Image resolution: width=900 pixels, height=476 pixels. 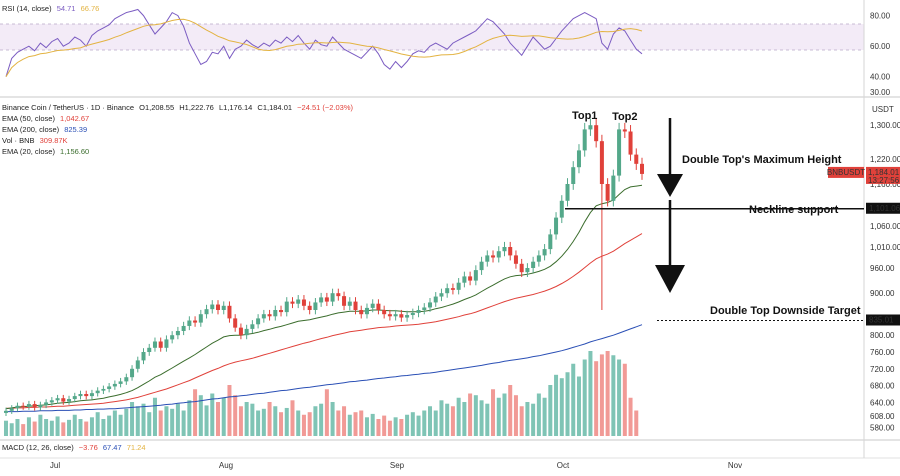 What do you see at coordinates (882, 335) in the screenshot?
I see `price-tick-label: 800.00` at bounding box center [882, 335].